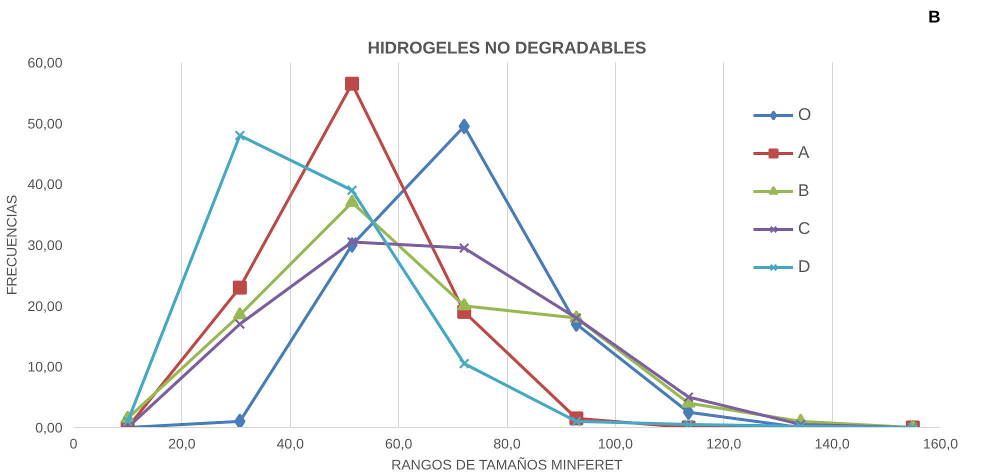 The width and height of the screenshot is (1000, 475). What do you see at coordinates (804, 153) in the screenshot?
I see `legend-label: A` at bounding box center [804, 153].